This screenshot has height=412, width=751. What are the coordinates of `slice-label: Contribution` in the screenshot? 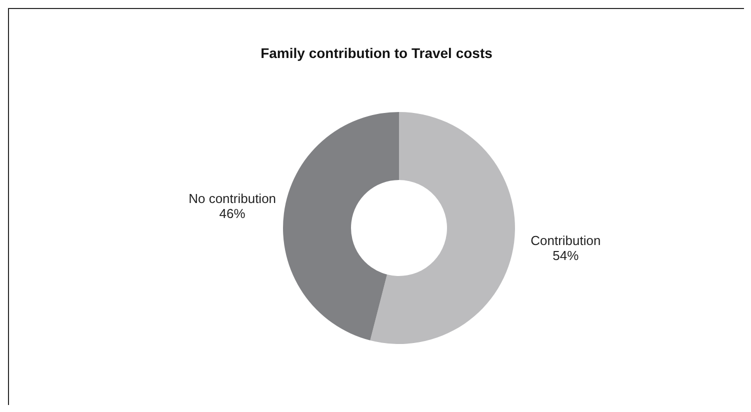 It's located at (565, 240).